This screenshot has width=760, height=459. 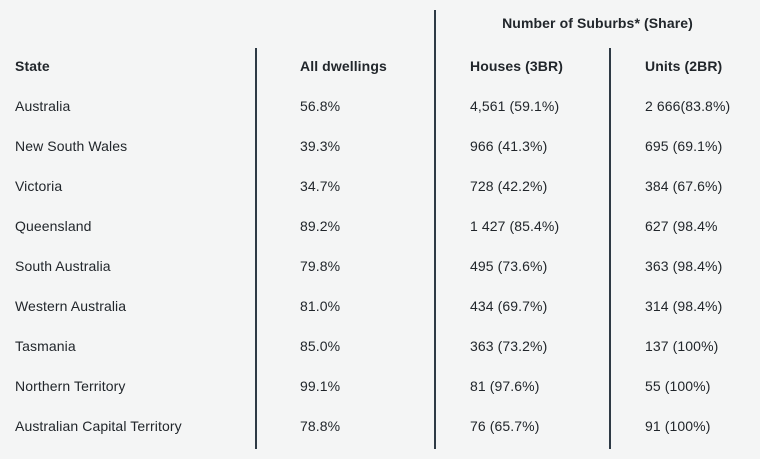 What do you see at coordinates (70, 386) in the screenshot?
I see `state-cell: Northern Territory` at bounding box center [70, 386].